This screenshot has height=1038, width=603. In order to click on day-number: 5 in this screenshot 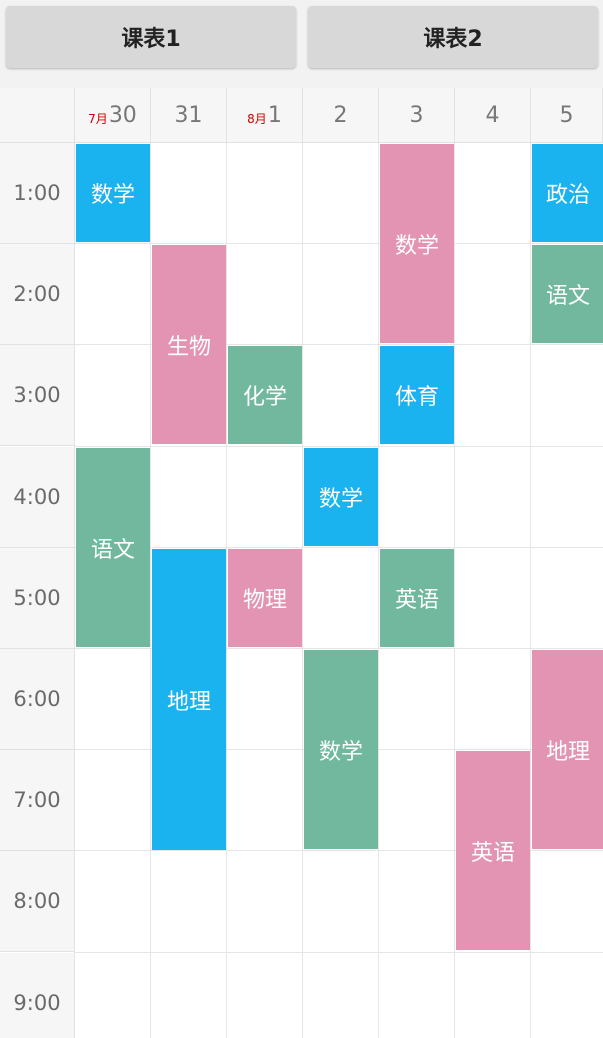, I will do `click(566, 115)`.